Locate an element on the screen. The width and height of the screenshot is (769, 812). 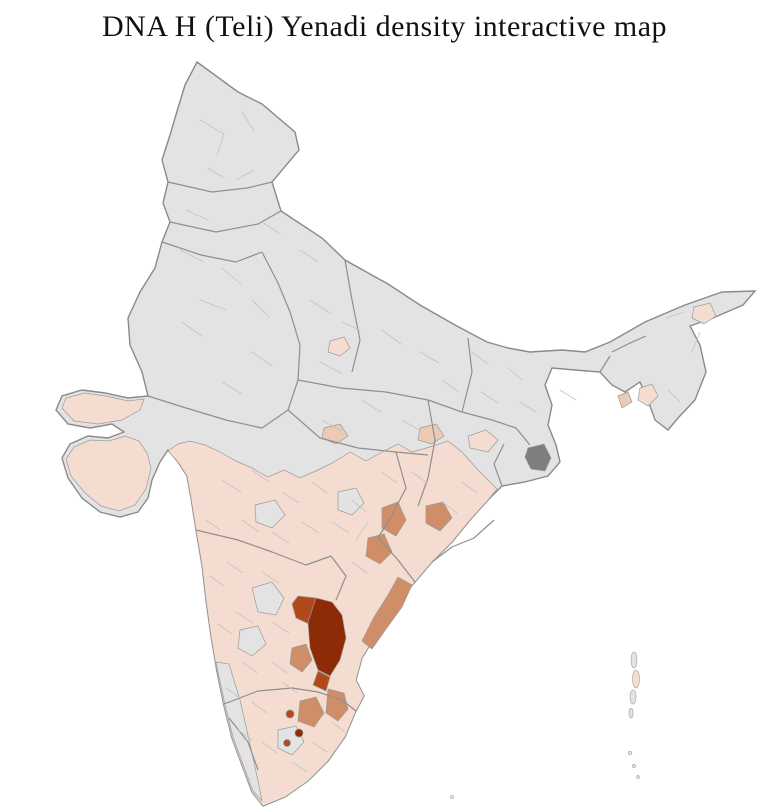
region-kolkata is located at coordinates (538, 457).